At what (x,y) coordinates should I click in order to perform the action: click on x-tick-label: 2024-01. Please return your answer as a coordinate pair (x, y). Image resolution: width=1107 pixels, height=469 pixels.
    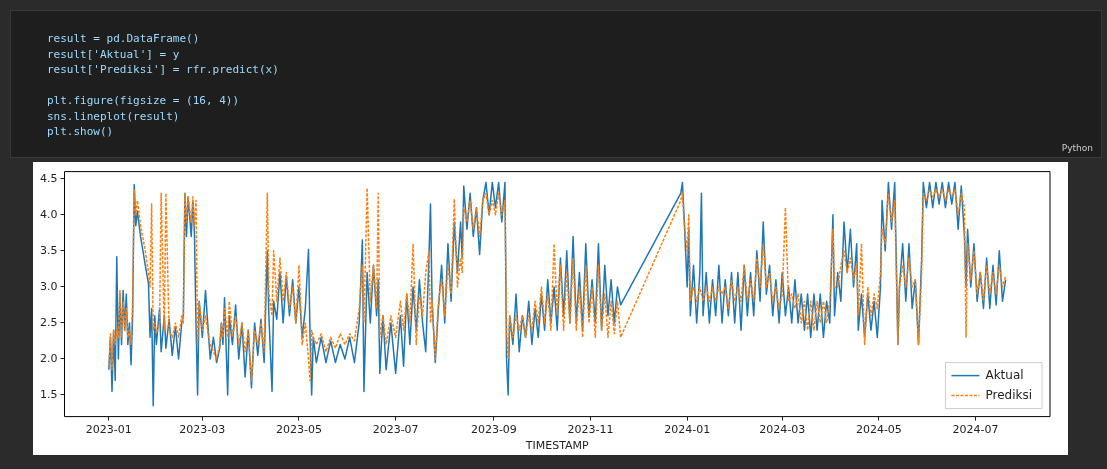
    Looking at the image, I should click on (687, 430).